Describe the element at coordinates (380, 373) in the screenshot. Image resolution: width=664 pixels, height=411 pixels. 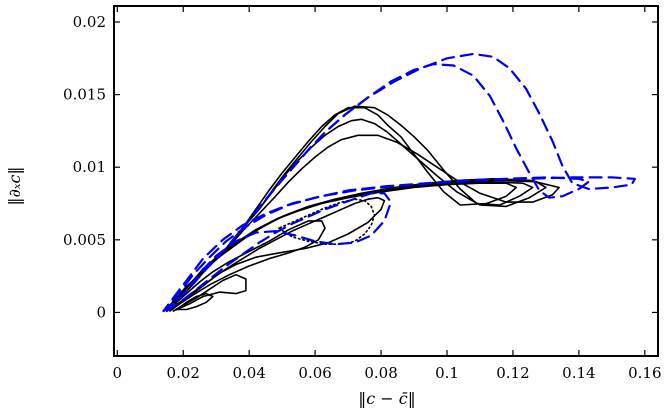
I see `x-tick-label: 0.08` at that location.